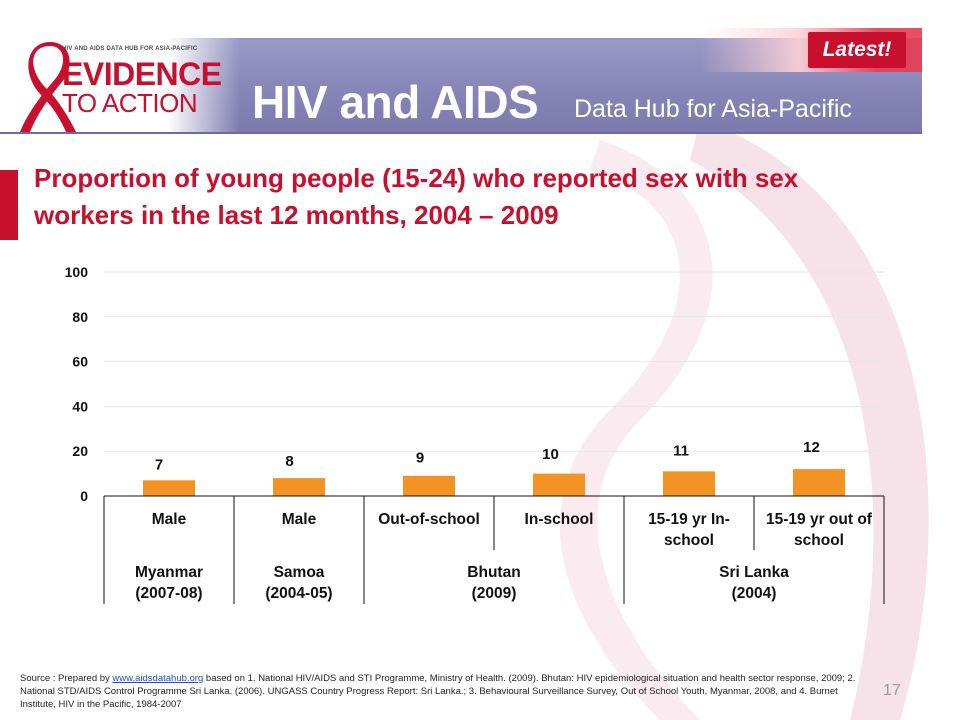 The height and width of the screenshot is (720, 960). I want to click on x-tick-label: 15-19 yr out of, so click(819, 519).